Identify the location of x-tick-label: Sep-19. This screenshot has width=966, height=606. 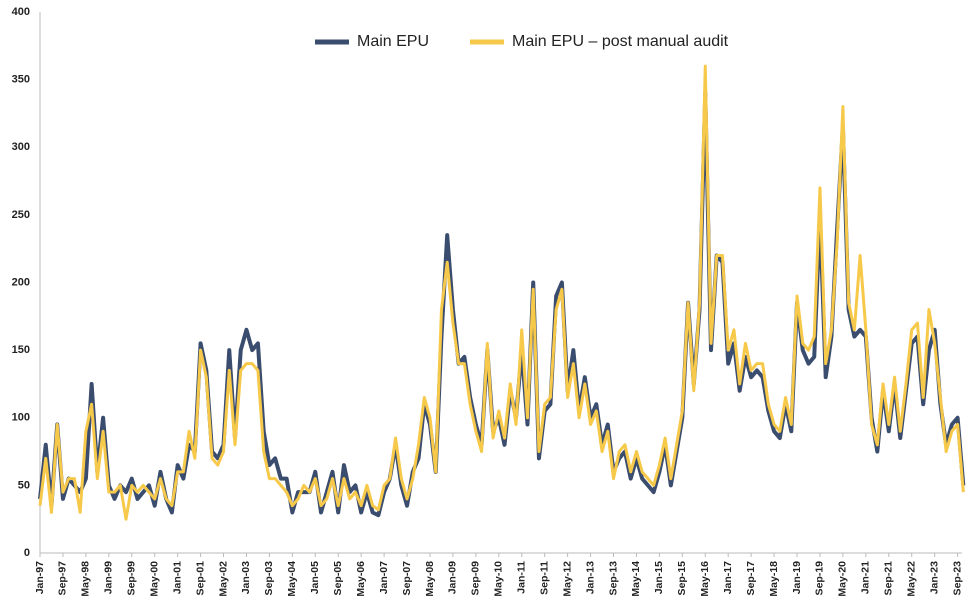
(820, 578).